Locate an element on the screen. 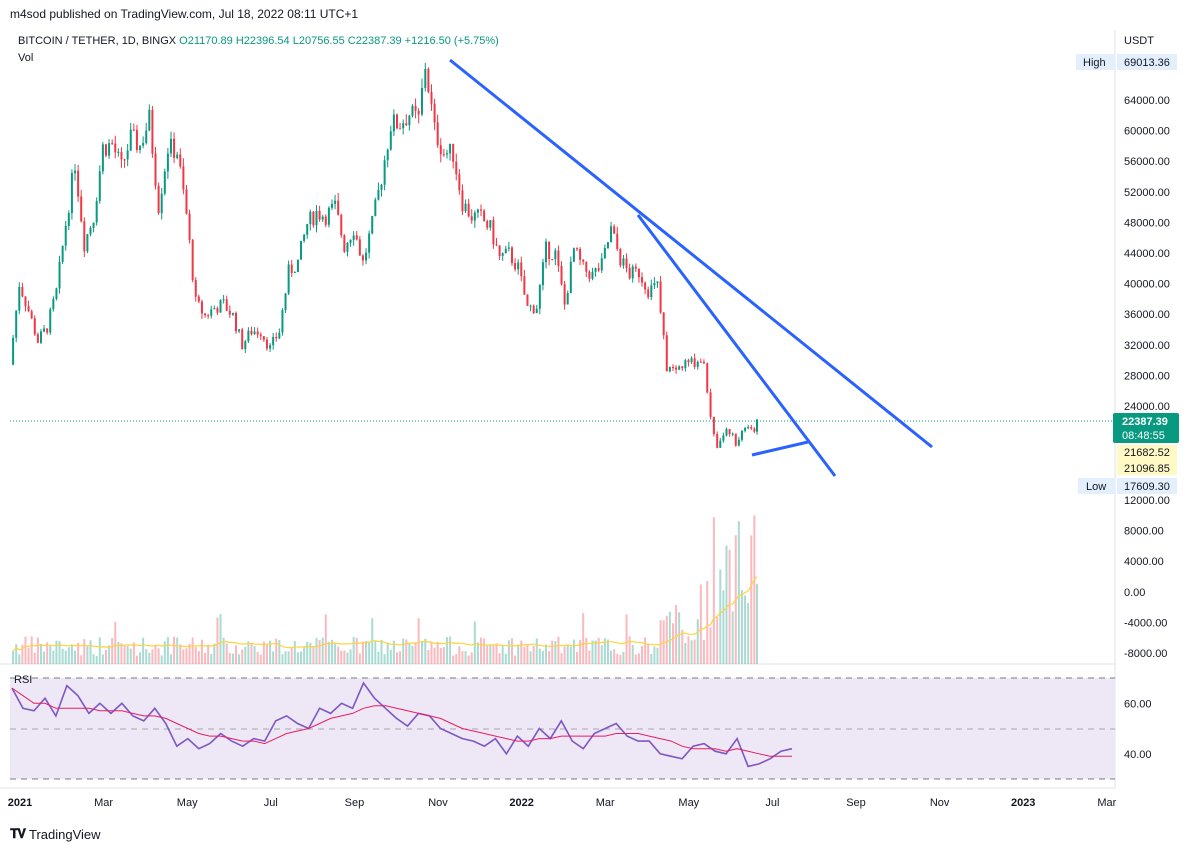 The image size is (1194, 853). volume-bars is located at coordinates (385, 589).